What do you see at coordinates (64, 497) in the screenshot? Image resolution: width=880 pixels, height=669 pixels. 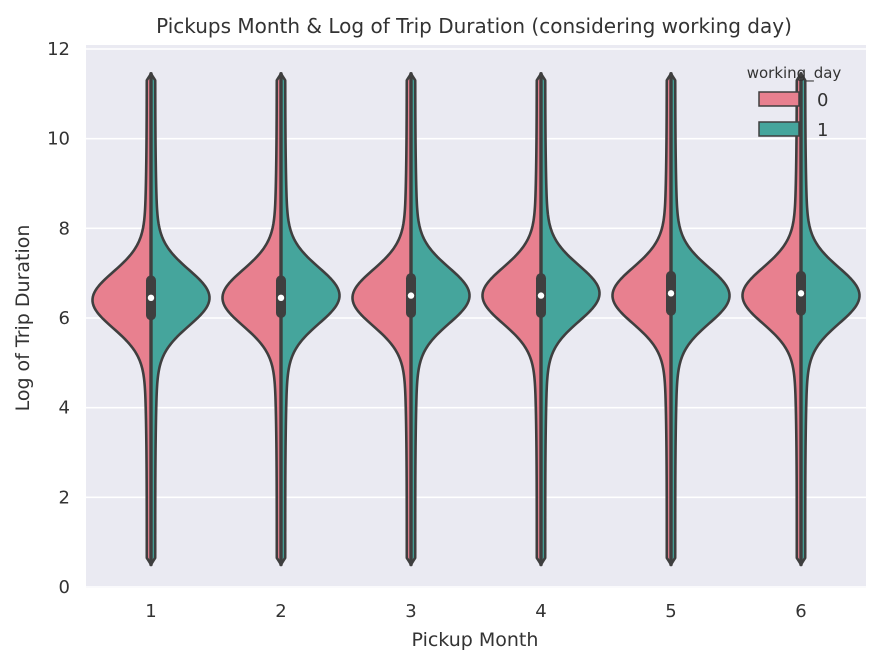 I see `y-tick-label-2: 2` at bounding box center [64, 497].